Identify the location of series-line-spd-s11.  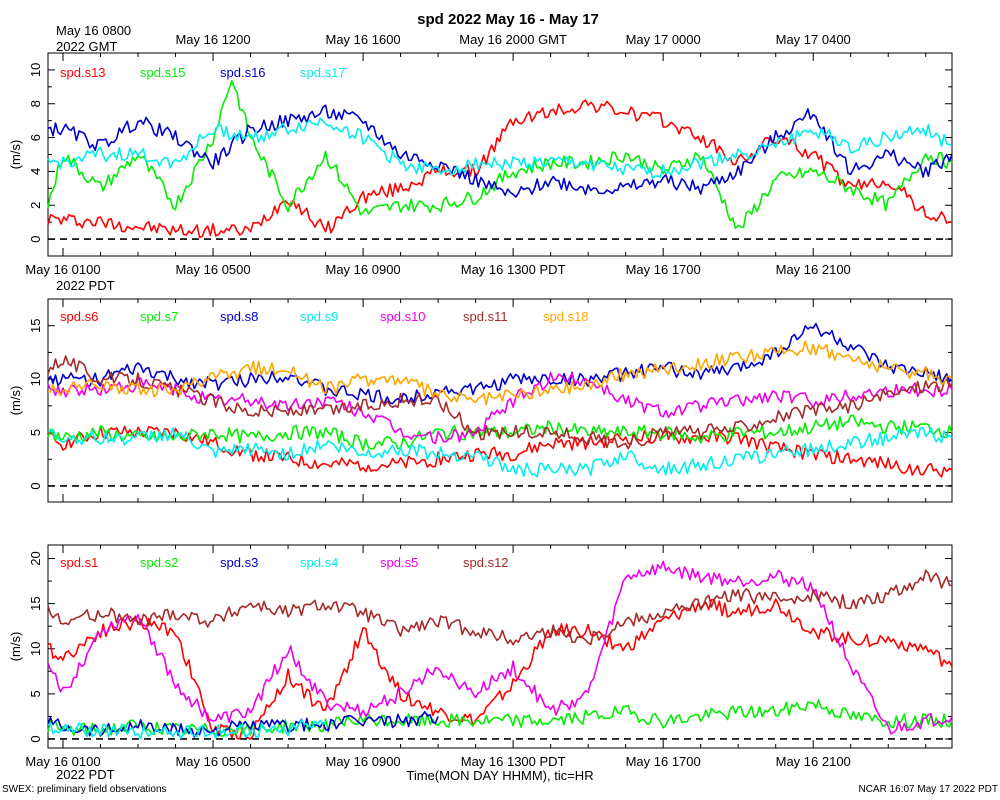
(500, 402).